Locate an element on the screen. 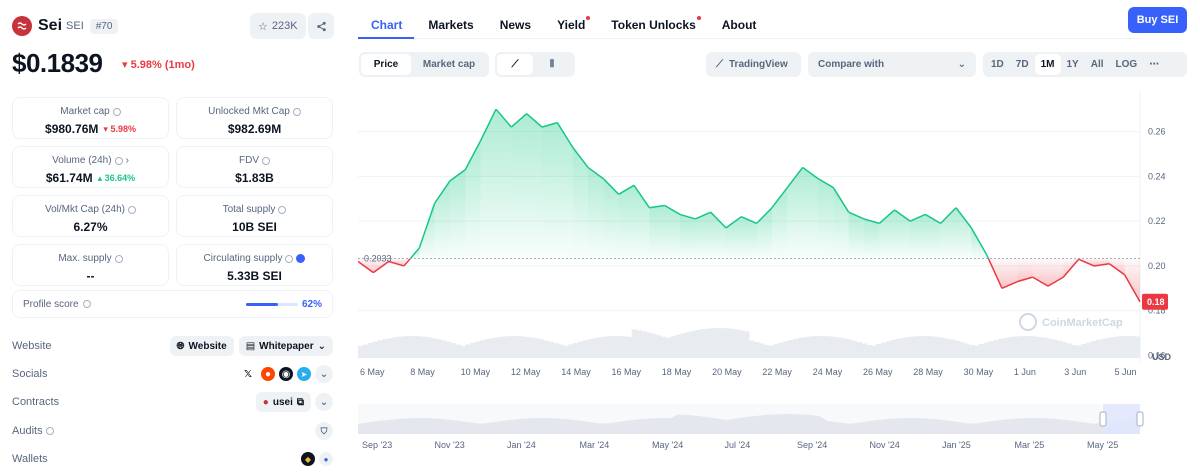 This screenshot has height=473, width=1200. navigator-label: Mar '25 is located at coordinates (1030, 445).